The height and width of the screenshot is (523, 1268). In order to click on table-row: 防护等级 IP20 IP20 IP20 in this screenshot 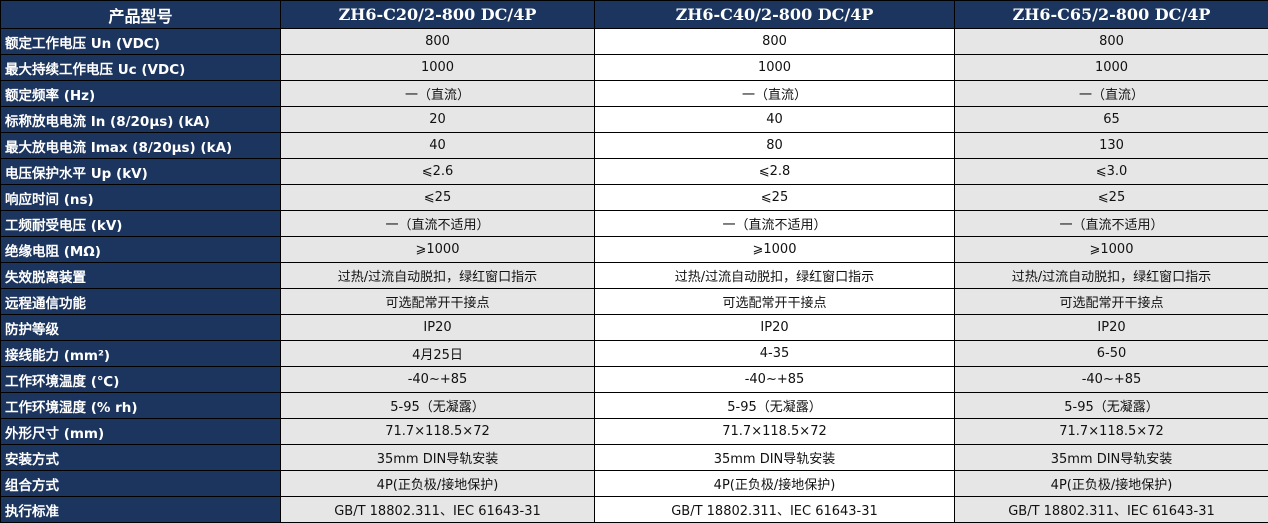, I will do `click(634, 327)`.